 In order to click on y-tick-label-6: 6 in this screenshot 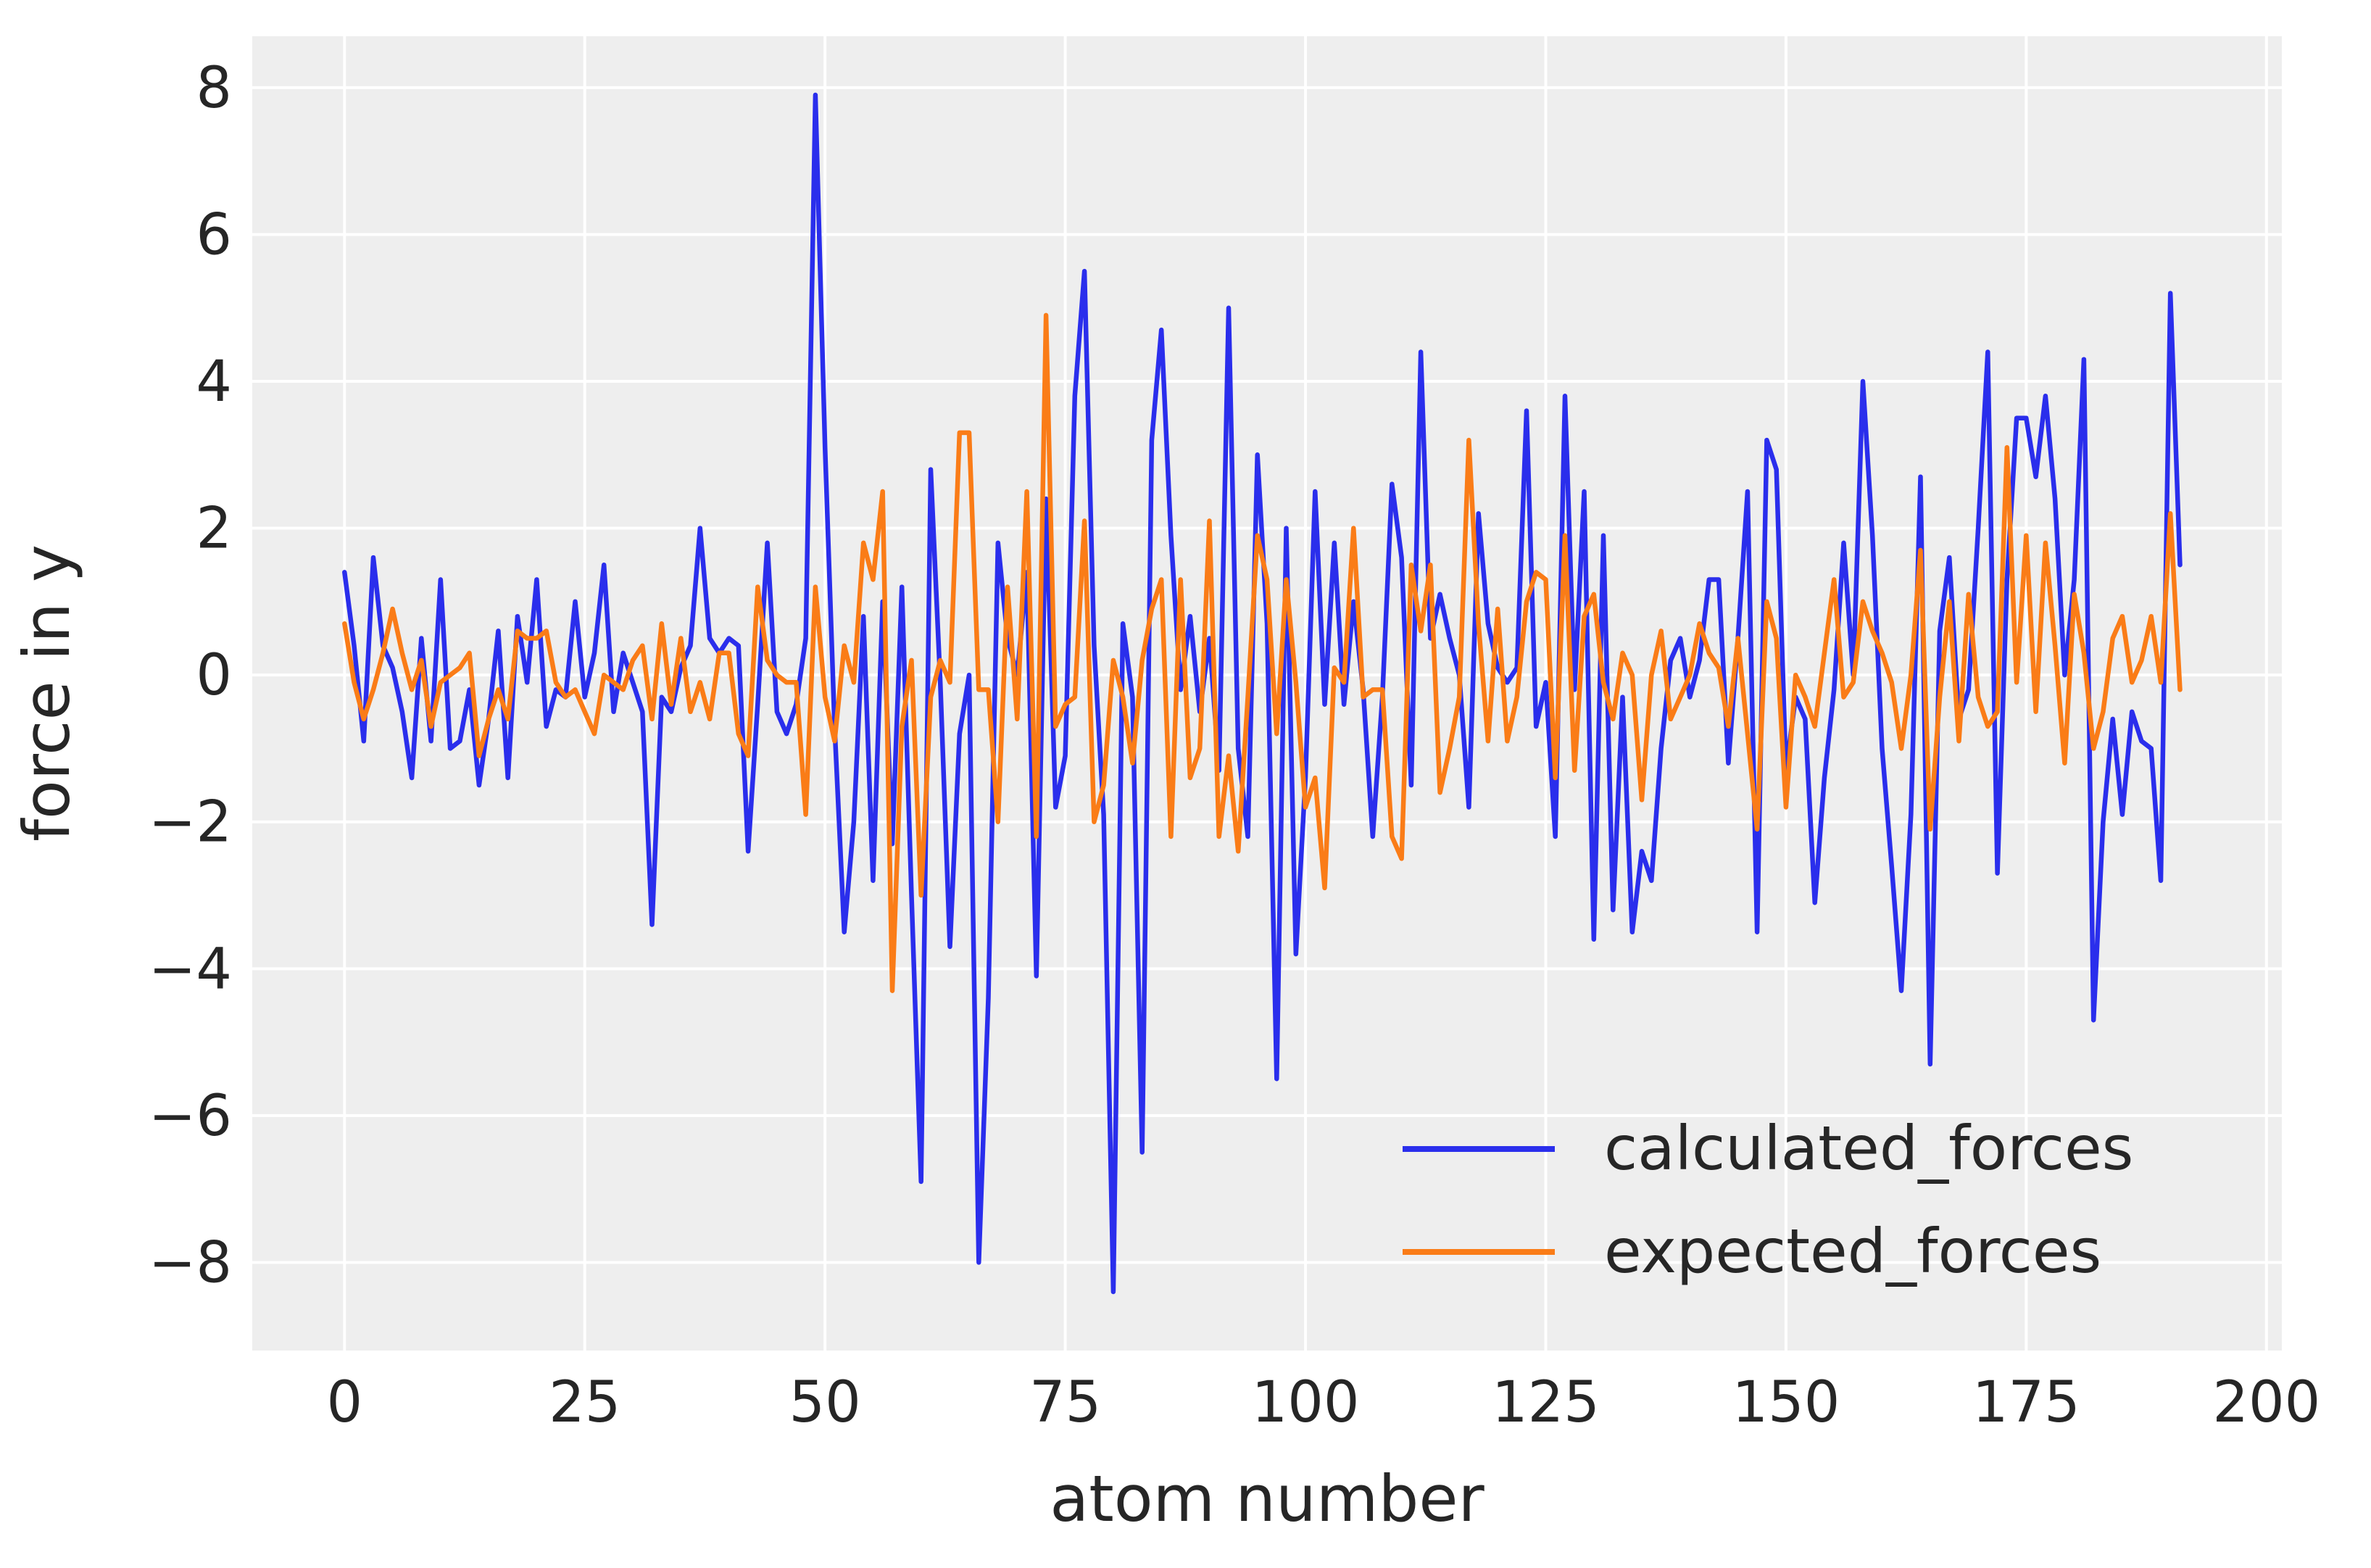, I will do `click(214, 235)`.